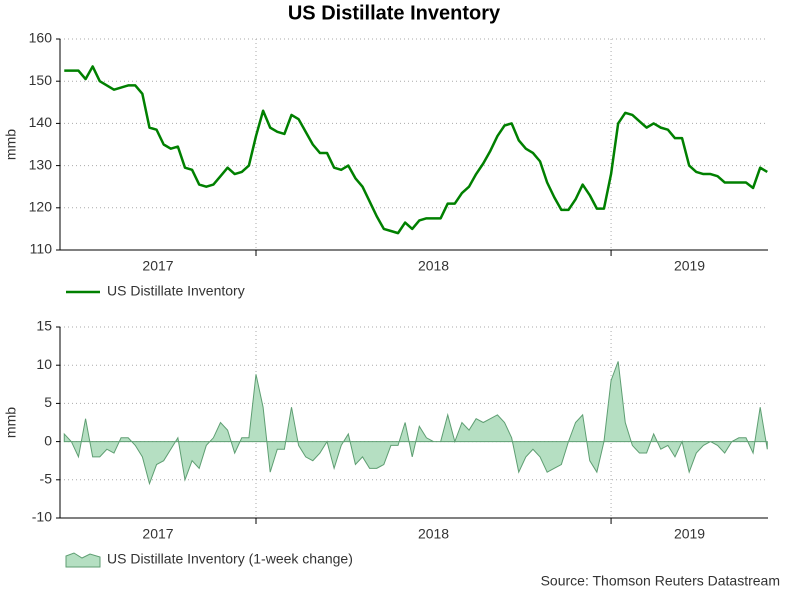 This screenshot has width=789, height=596. I want to click on y-tick-label: 140, so click(41, 122).